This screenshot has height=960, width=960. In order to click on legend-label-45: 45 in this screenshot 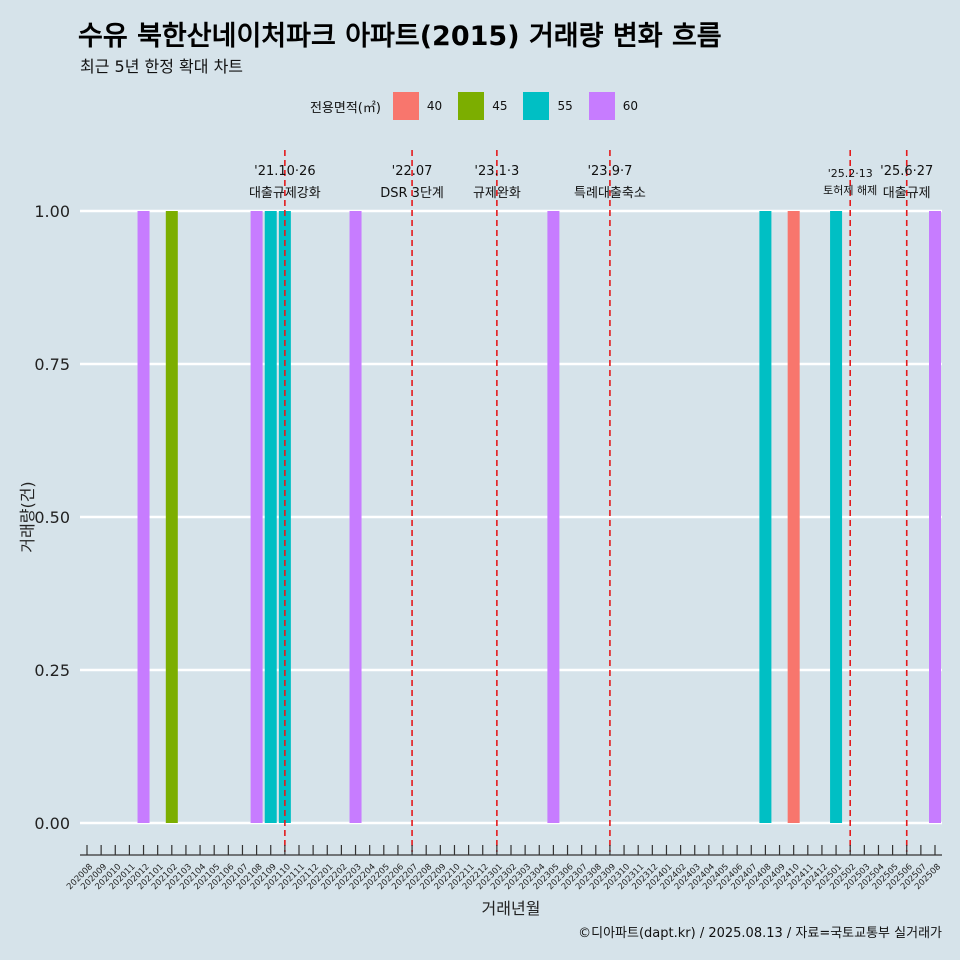, I will do `click(500, 106)`.